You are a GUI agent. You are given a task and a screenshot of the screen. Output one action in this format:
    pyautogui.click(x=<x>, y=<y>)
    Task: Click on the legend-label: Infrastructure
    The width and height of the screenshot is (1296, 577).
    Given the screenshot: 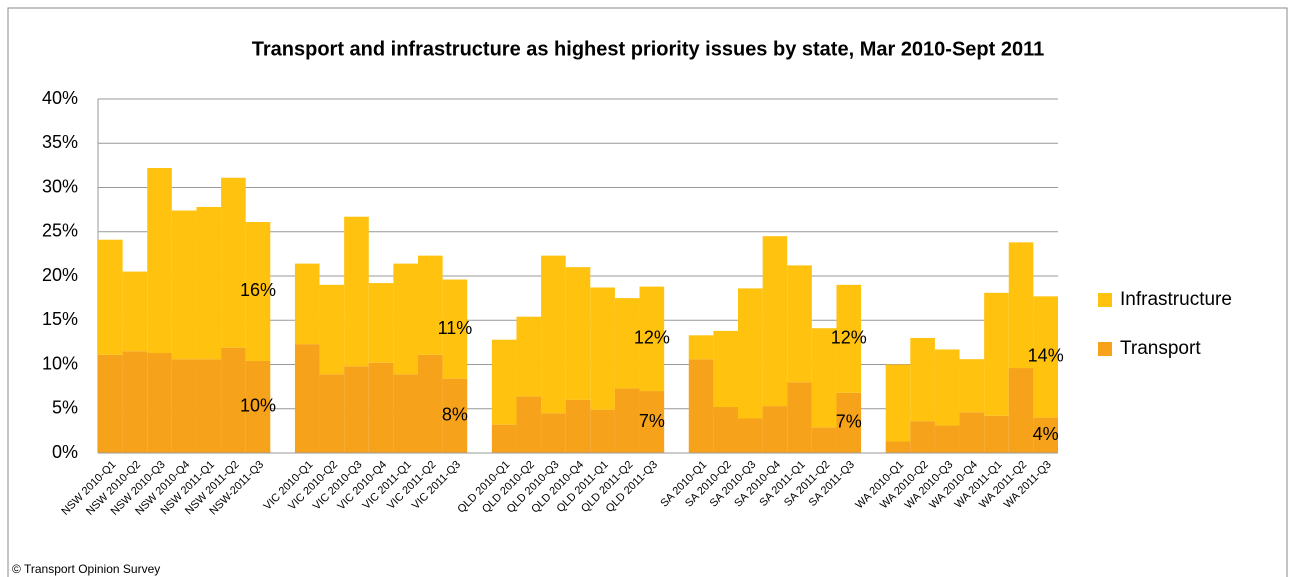 What is the action you would take?
    pyautogui.click(x=1176, y=299)
    